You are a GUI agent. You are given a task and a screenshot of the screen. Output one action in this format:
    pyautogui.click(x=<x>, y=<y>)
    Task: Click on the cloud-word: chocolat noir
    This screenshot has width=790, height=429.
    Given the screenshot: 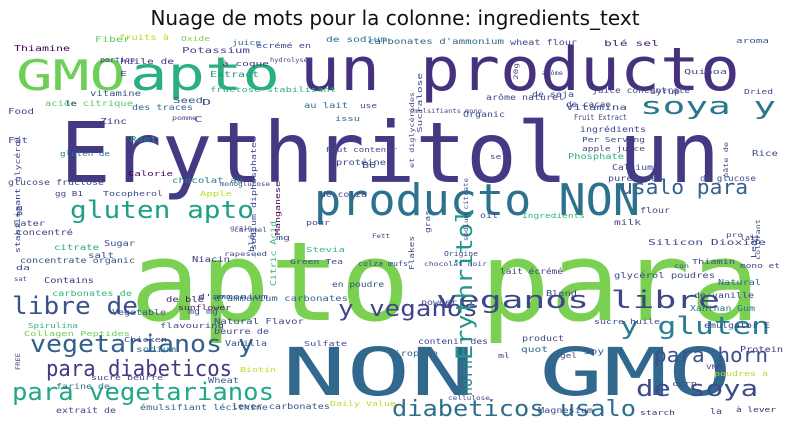 What is the action you would take?
    pyautogui.click(x=456, y=264)
    